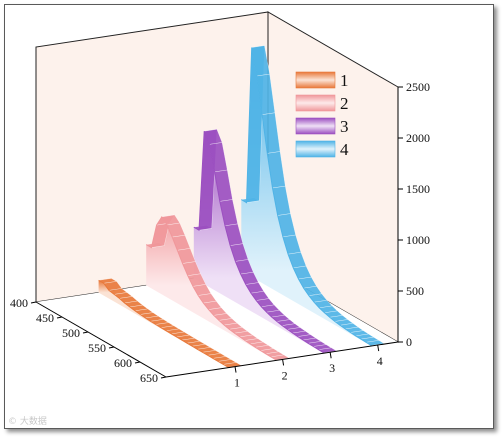 This screenshot has width=502, height=437. What do you see at coordinates (101, 339) in the screenshot?
I see `x-axis` at bounding box center [101, 339].